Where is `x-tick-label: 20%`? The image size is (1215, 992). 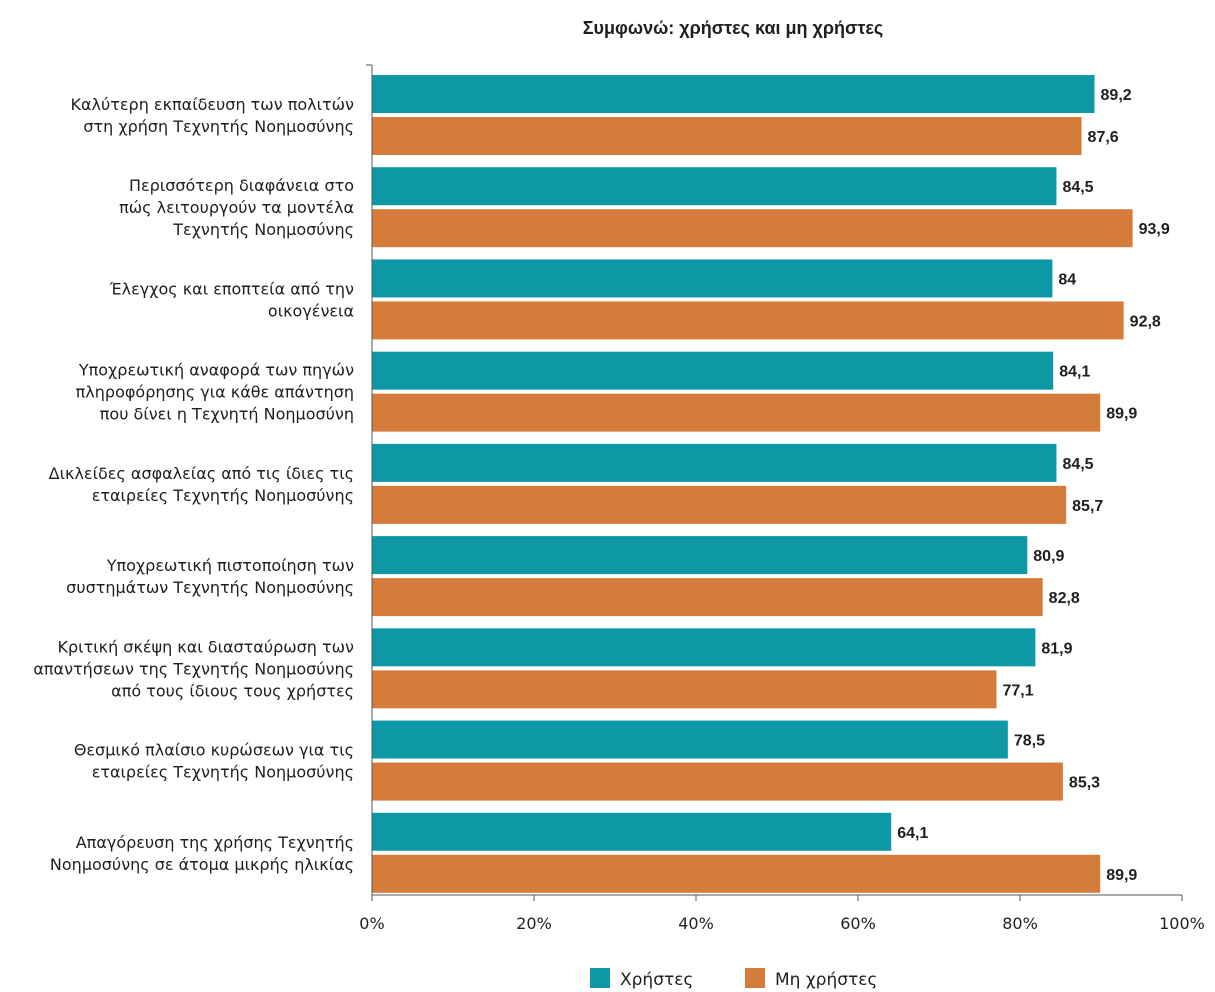 x-tick-label: 20% is located at coordinates (534, 923).